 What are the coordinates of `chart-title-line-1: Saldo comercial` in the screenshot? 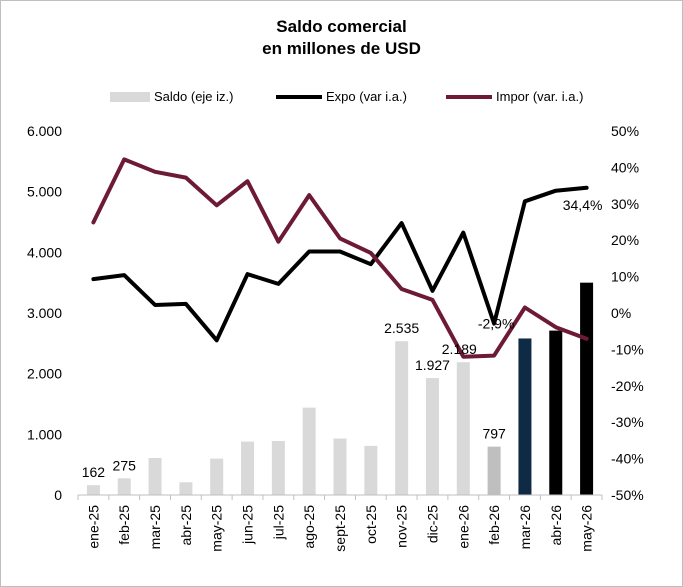 It's located at (341, 26).